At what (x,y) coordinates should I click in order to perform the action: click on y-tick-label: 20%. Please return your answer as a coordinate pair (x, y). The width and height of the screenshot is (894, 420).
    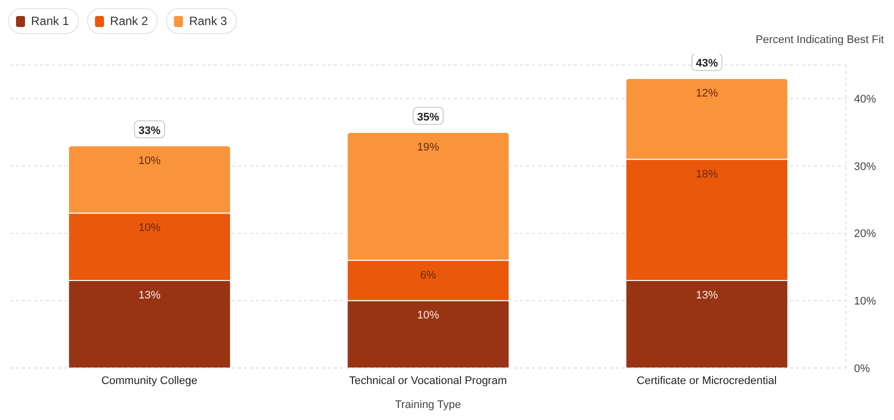
    Looking at the image, I should click on (865, 234).